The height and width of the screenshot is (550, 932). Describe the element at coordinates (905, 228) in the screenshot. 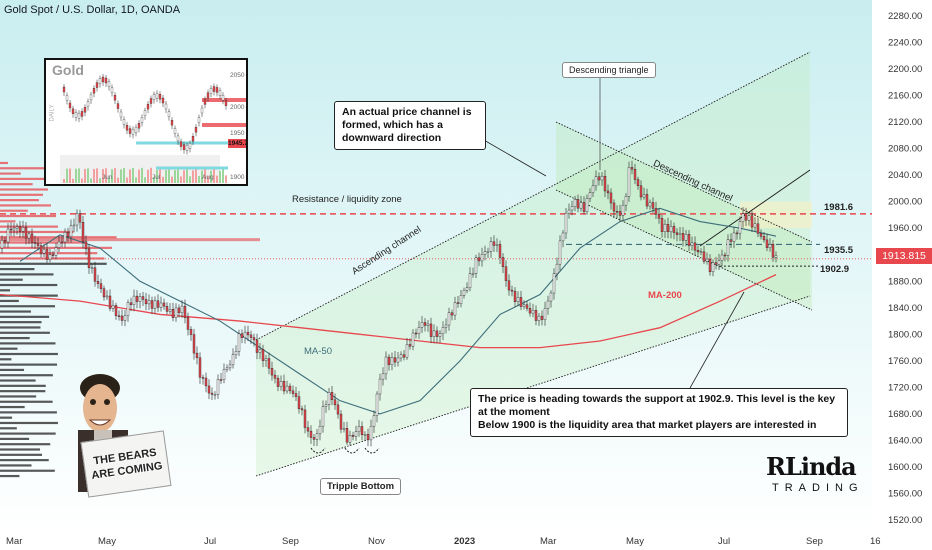

I see `y-tick-label: 1960.00` at that location.